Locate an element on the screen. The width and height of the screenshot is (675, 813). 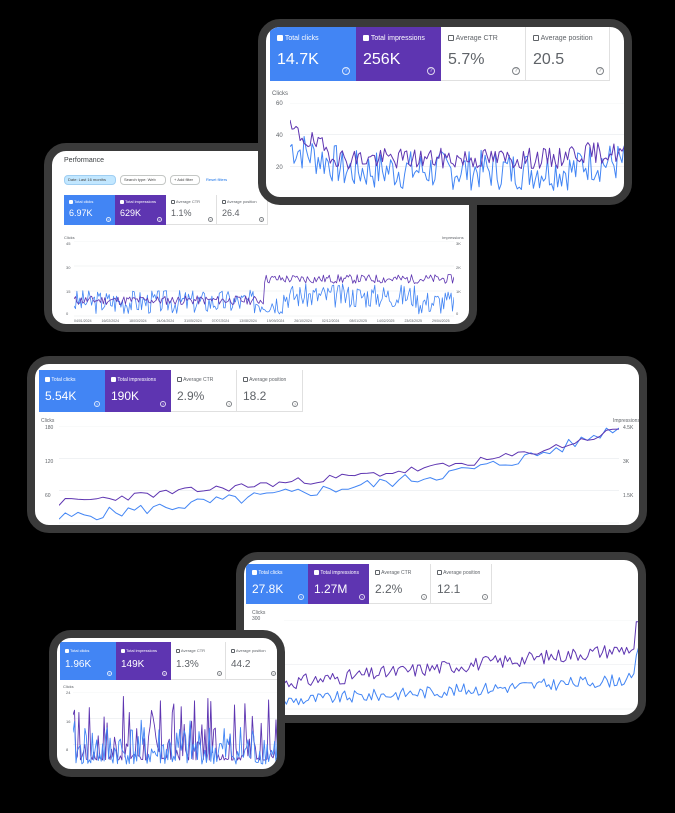
add-filter-label: + Add filter is located at coordinates (184, 179).